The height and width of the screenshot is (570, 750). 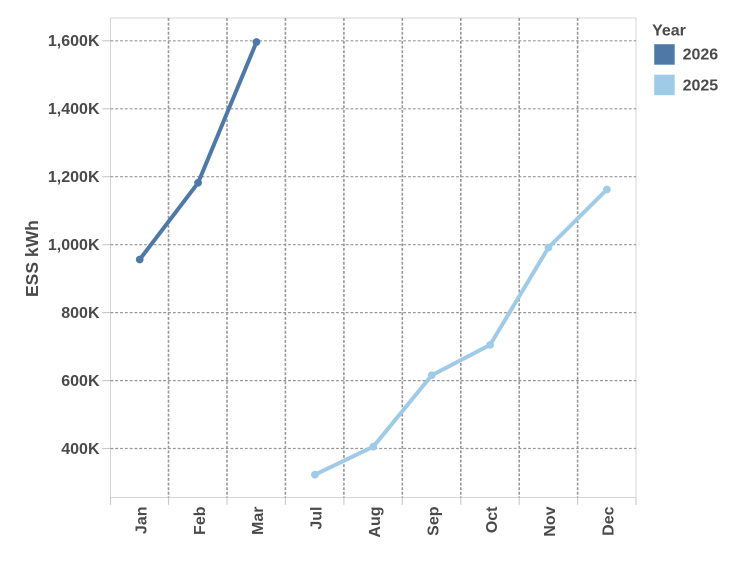 I want to click on svg-text: 800K, so click(x=80, y=313).